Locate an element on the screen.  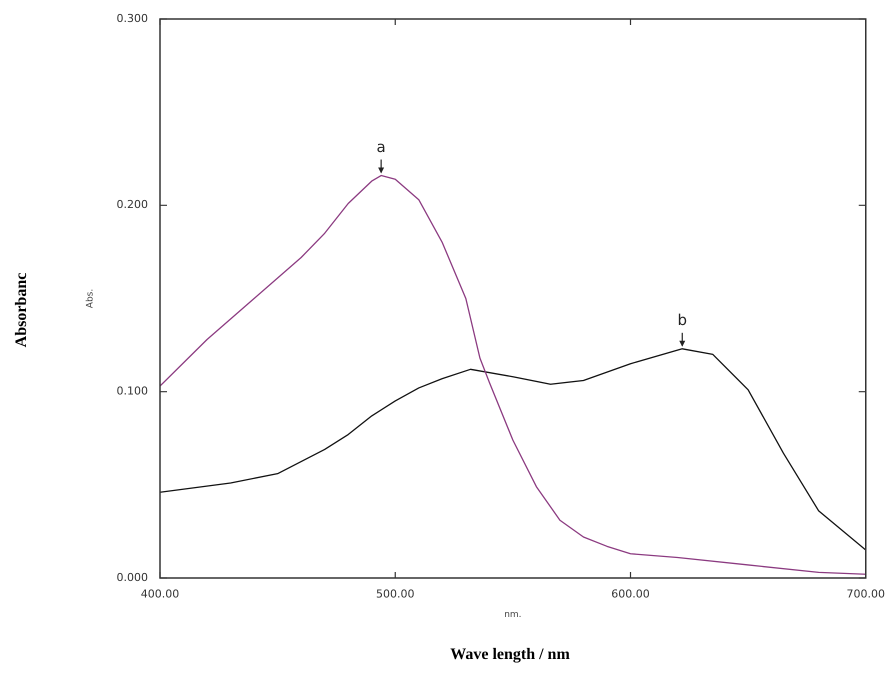
text: Absorbanc is located at coordinates (22, 310).